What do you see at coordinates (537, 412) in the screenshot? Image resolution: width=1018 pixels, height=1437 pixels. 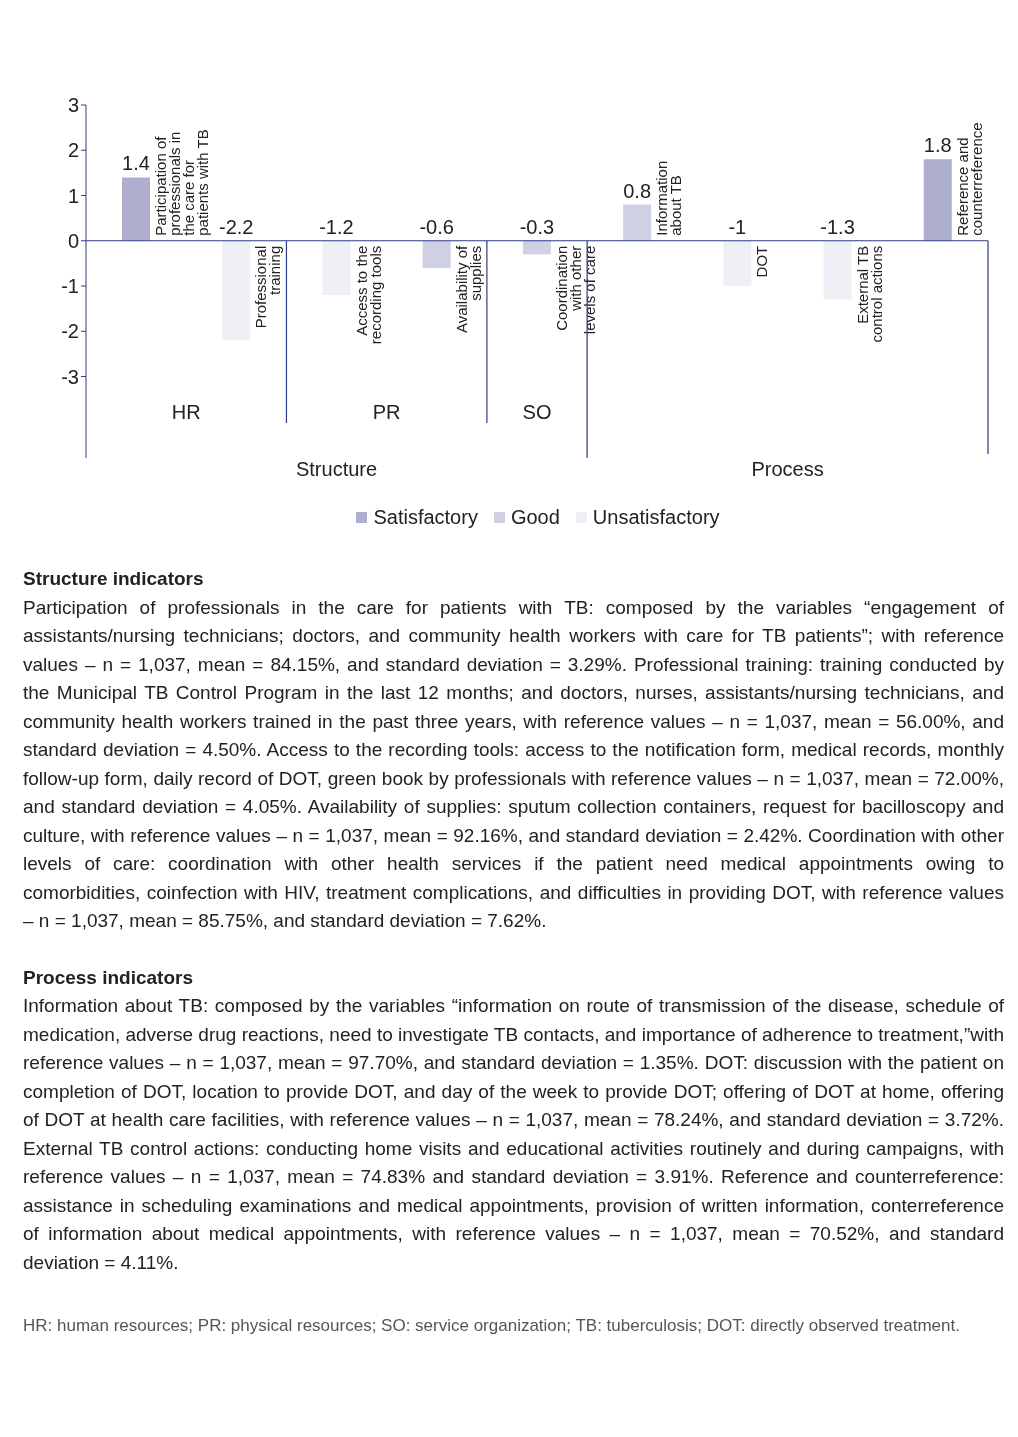 I see `annotation: SO` at bounding box center [537, 412].